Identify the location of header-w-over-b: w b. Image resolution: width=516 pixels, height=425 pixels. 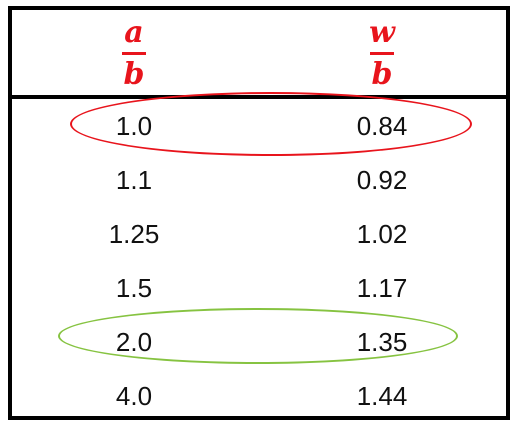
(382, 54).